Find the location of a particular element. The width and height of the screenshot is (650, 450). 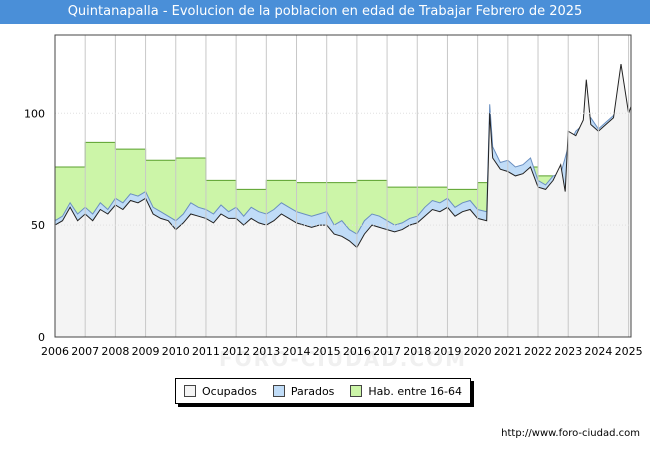

x-tick-label-2020: 2020 is located at coordinates (478, 351).